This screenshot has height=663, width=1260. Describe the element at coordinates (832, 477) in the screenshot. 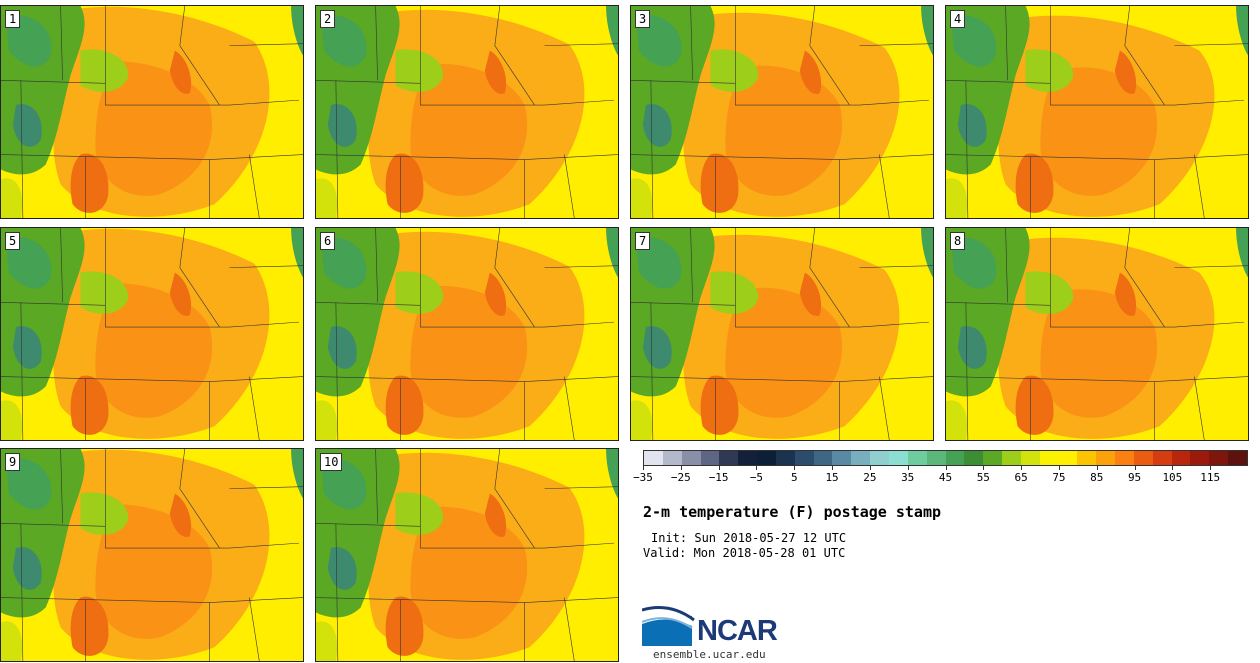

I see `colorbar-tick-label: 15` at that location.